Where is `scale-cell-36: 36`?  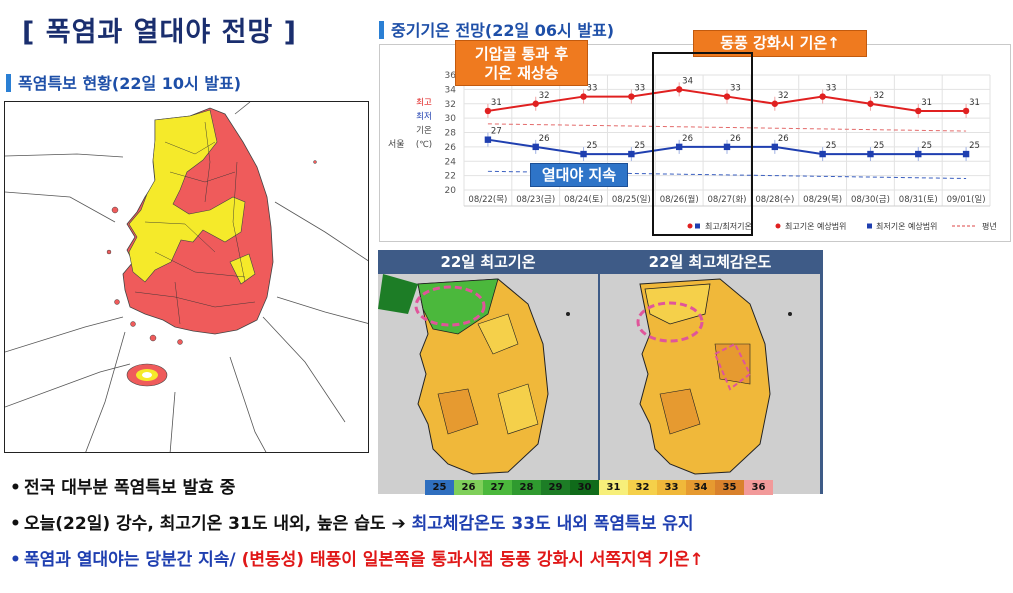
scale-cell-36: 36 is located at coordinates (758, 487).